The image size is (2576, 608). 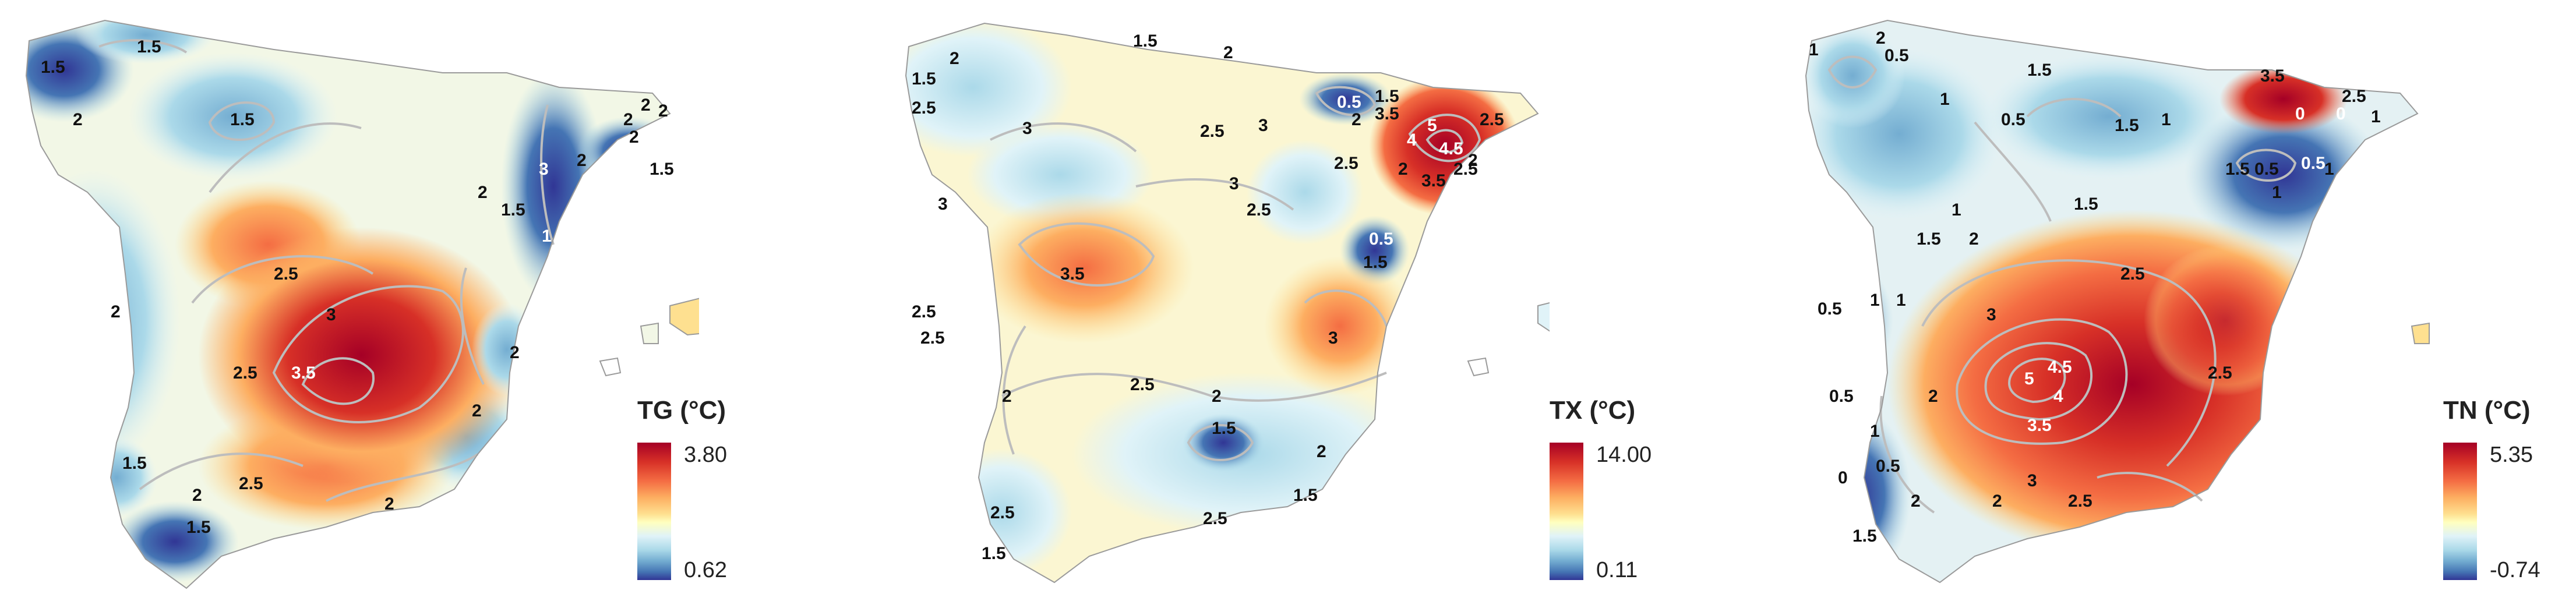 I want to click on contour-label: 4, so click(x=1412, y=140).